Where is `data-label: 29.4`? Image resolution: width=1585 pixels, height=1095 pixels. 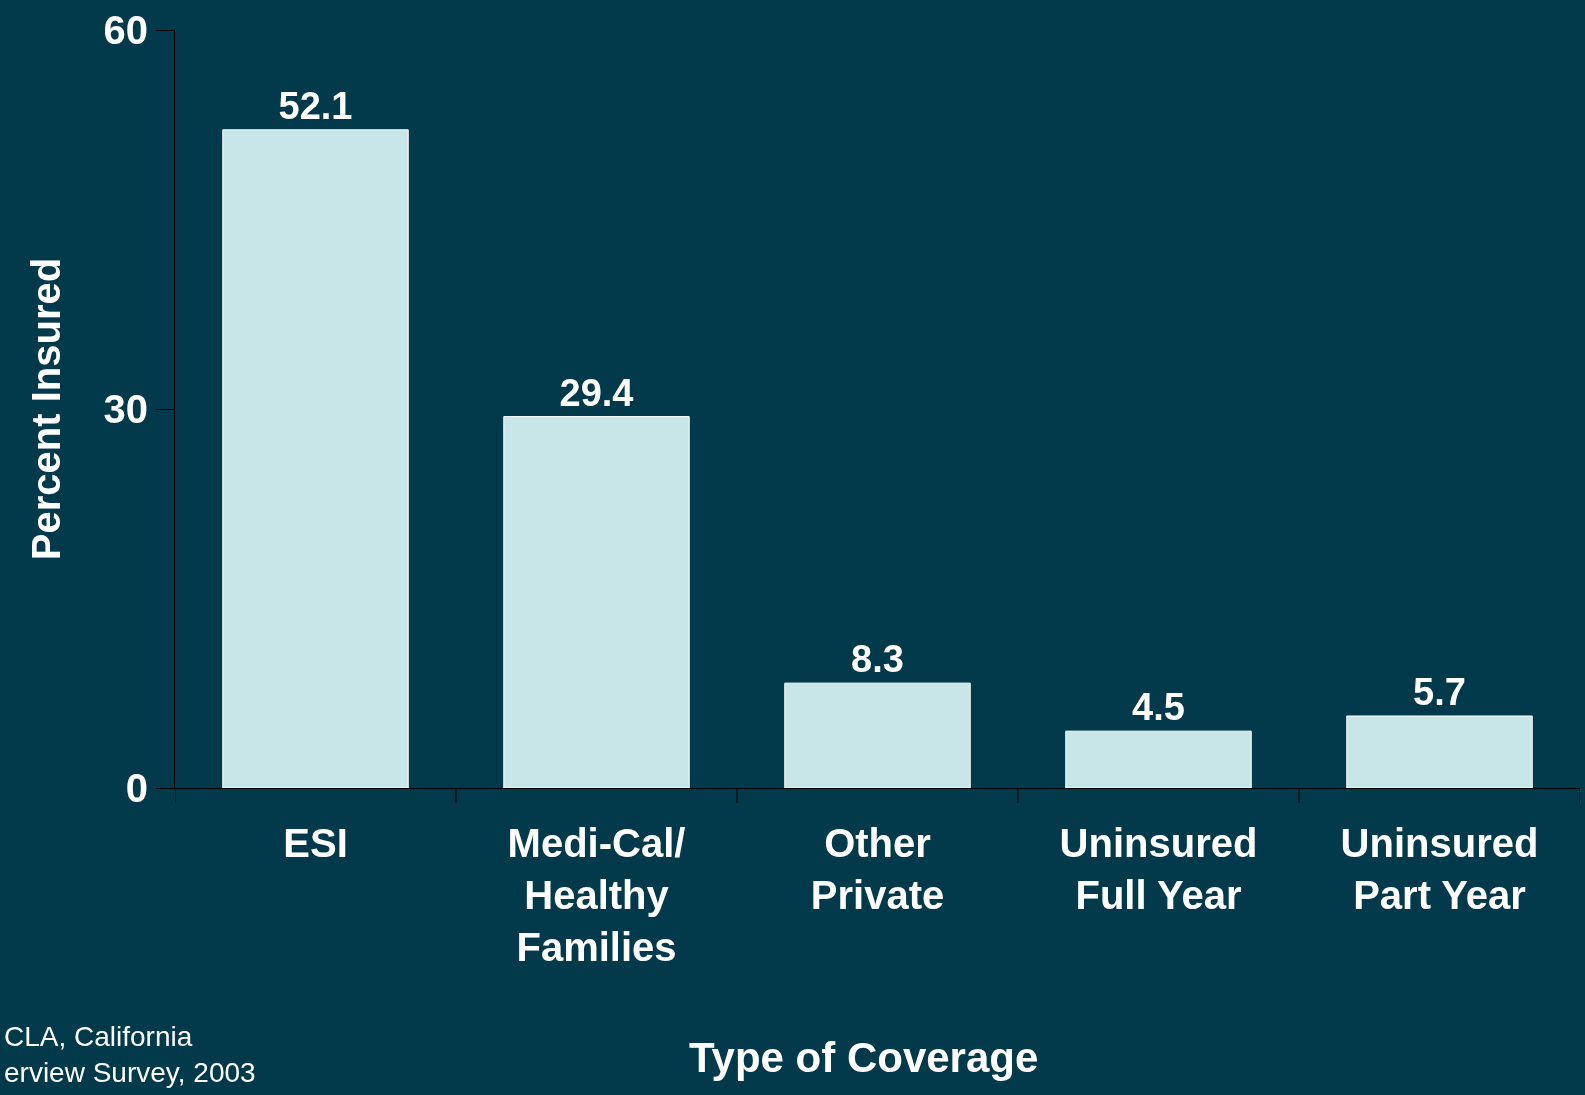 data-label: 29.4 is located at coordinates (596, 392).